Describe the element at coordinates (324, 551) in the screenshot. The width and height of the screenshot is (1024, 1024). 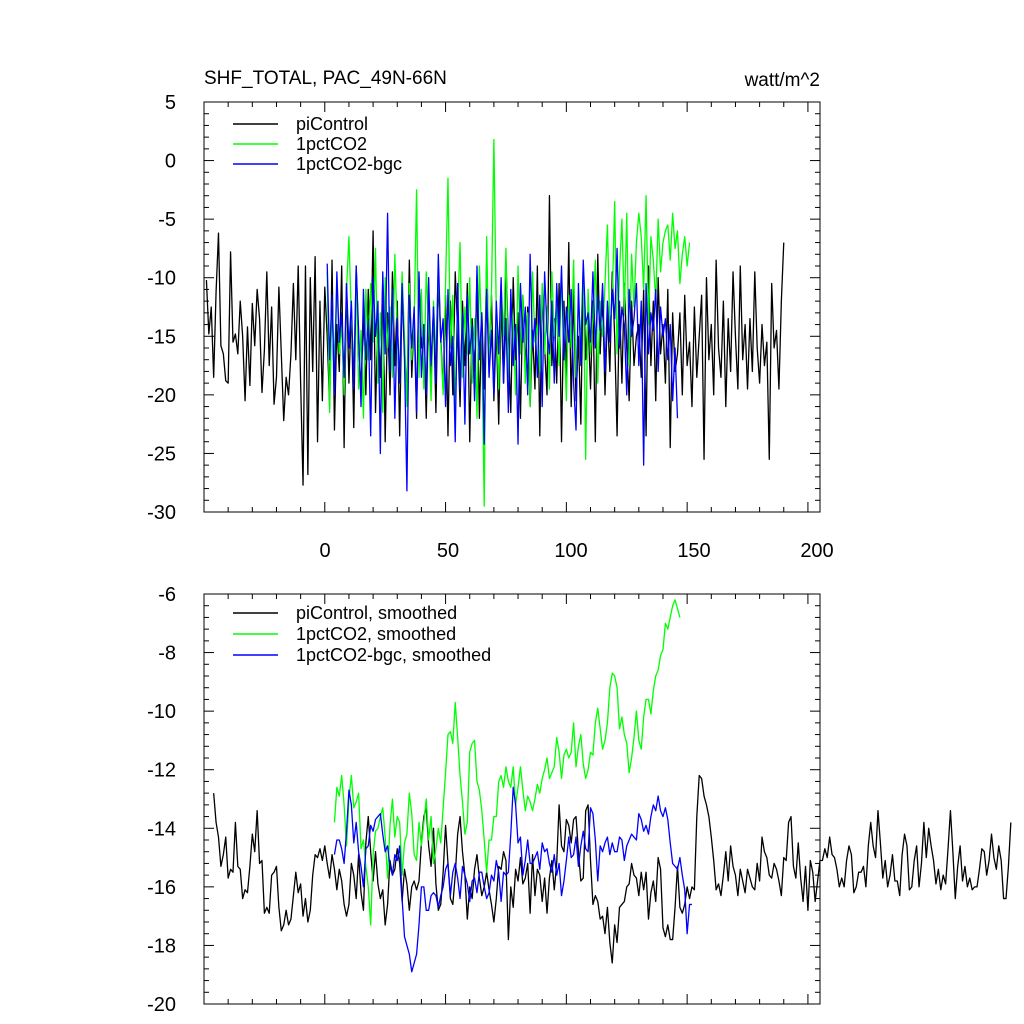
I see `top-x-tick-label: 0` at that location.